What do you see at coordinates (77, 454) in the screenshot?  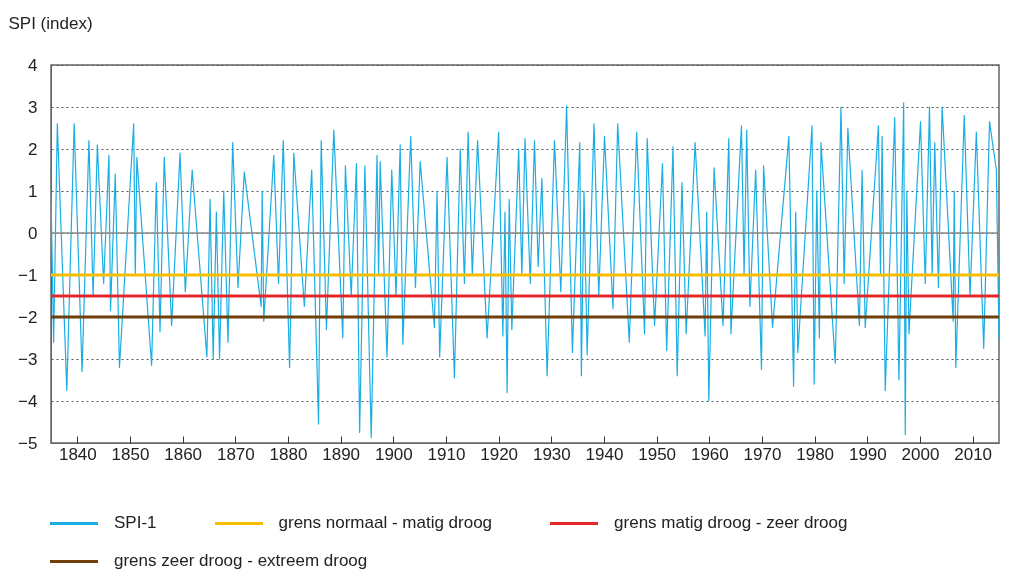 I see `x-tick-label: 1840` at bounding box center [77, 454].